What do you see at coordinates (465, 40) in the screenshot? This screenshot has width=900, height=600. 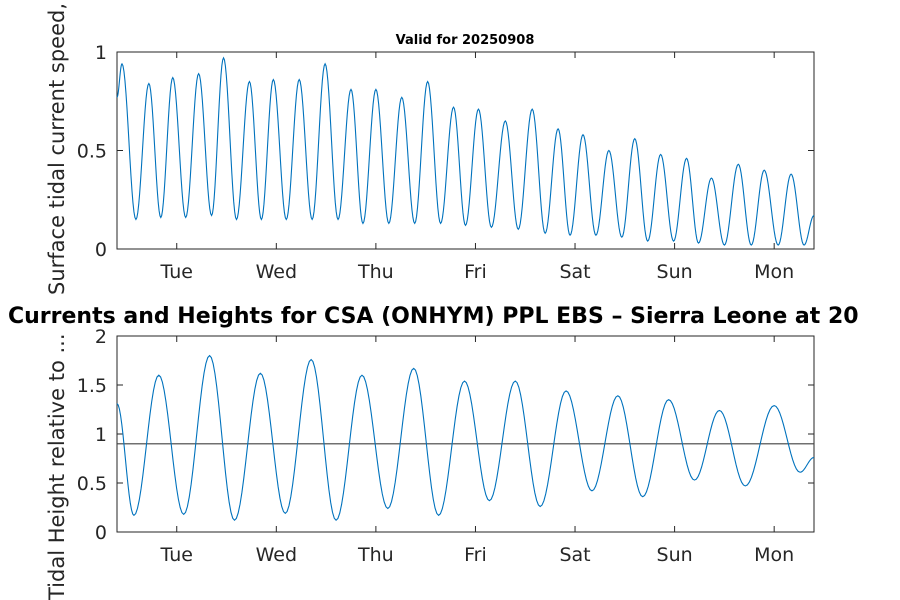 I see `current-speed-title: Valid for 20250908` at bounding box center [465, 40].